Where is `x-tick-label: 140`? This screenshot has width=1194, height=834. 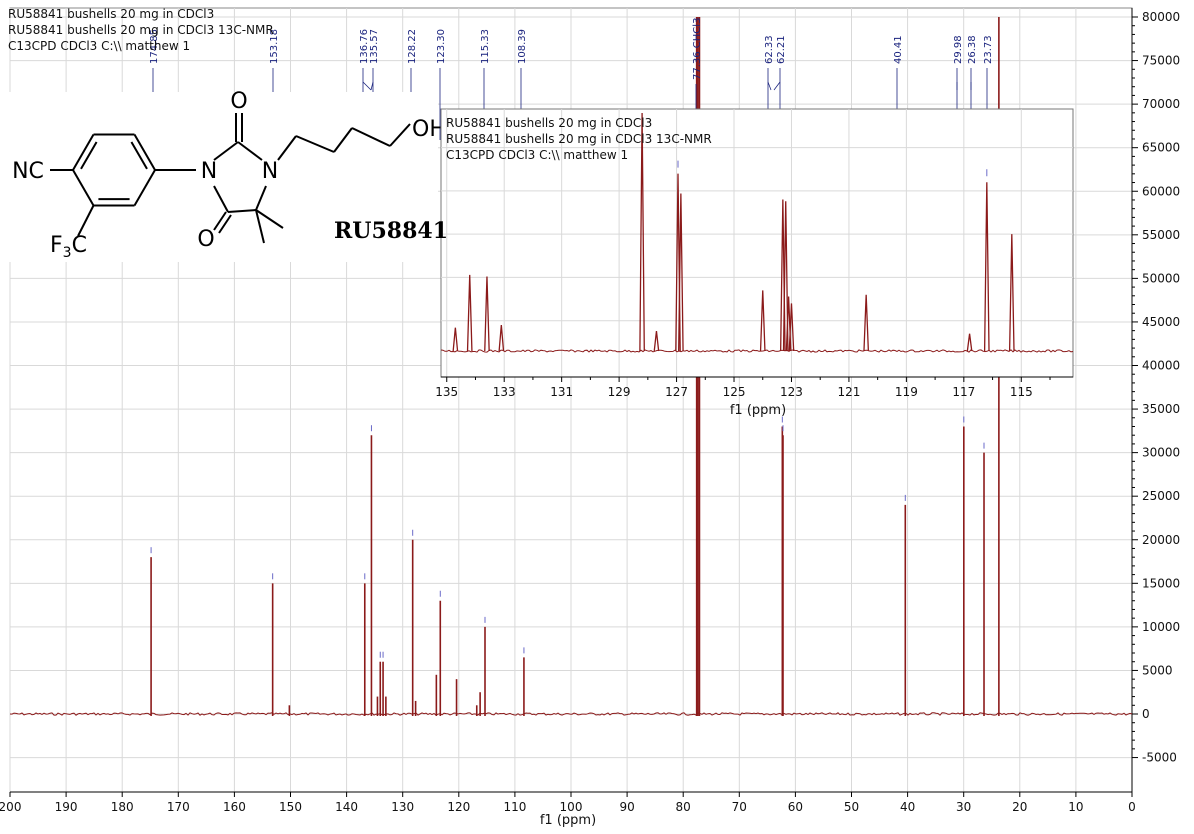
x-tick-label: 140 is located at coordinates (346, 807).